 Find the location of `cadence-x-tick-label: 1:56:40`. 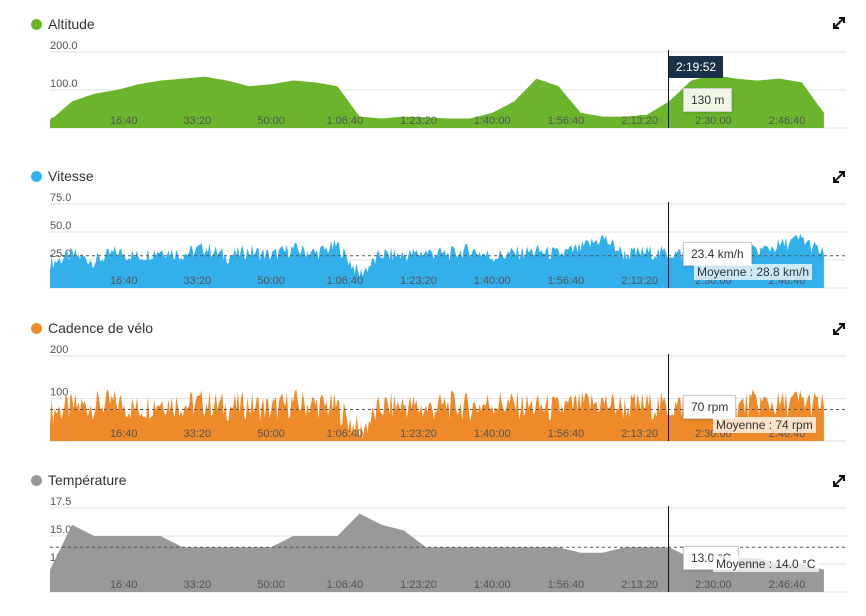

cadence-x-tick-label: 1:56:40 is located at coordinates (566, 434).